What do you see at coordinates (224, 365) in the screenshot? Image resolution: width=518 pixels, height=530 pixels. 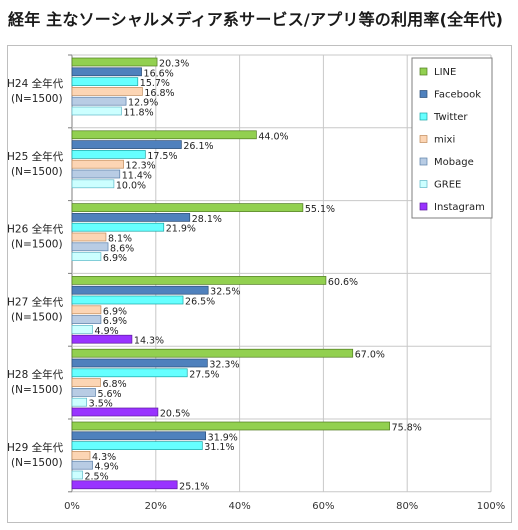 I see `bar-value-label: 32.3%` at bounding box center [224, 365].